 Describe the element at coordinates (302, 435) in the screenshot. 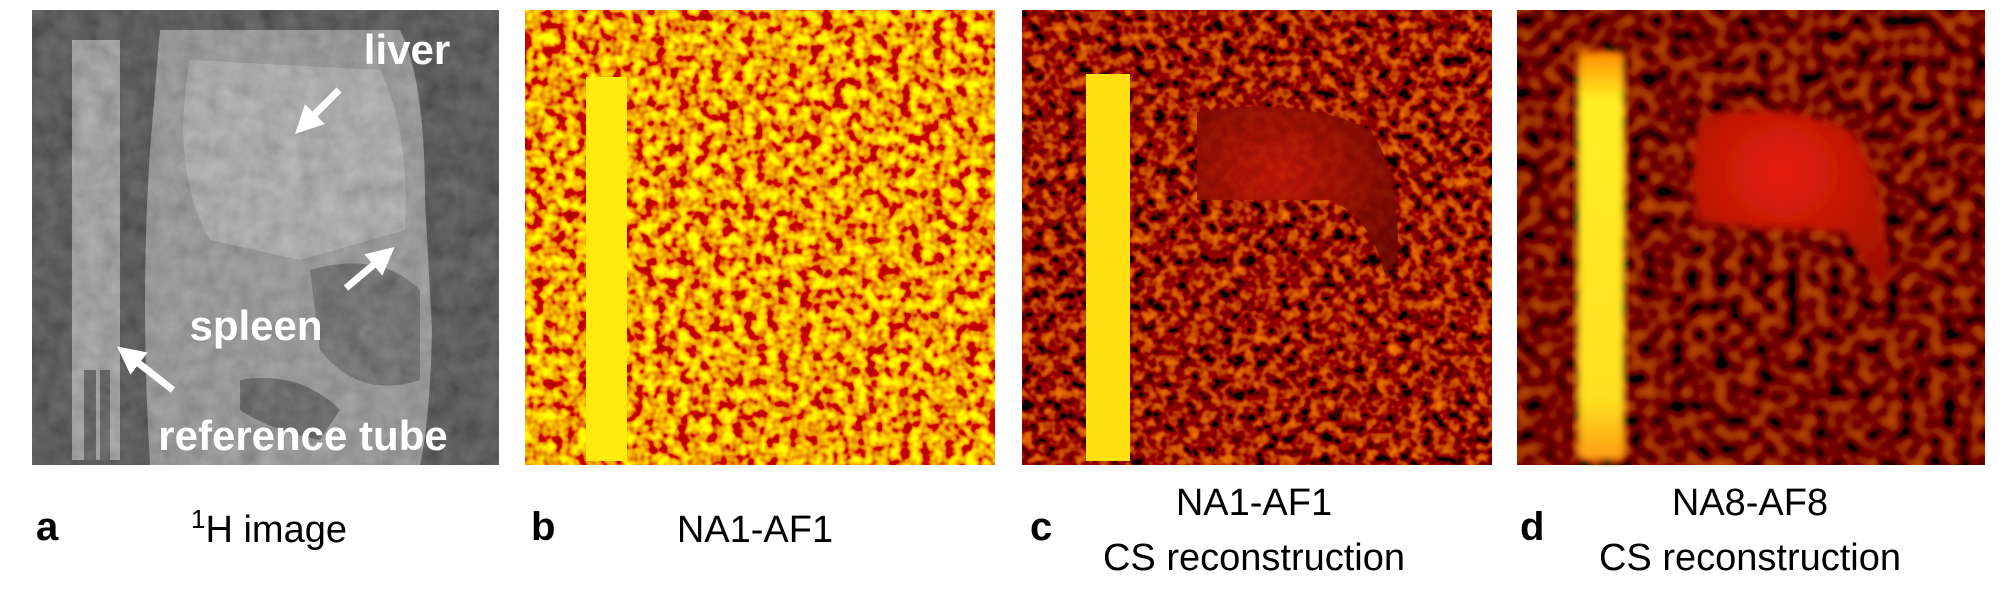

I see `annotation: reference tube` at that location.